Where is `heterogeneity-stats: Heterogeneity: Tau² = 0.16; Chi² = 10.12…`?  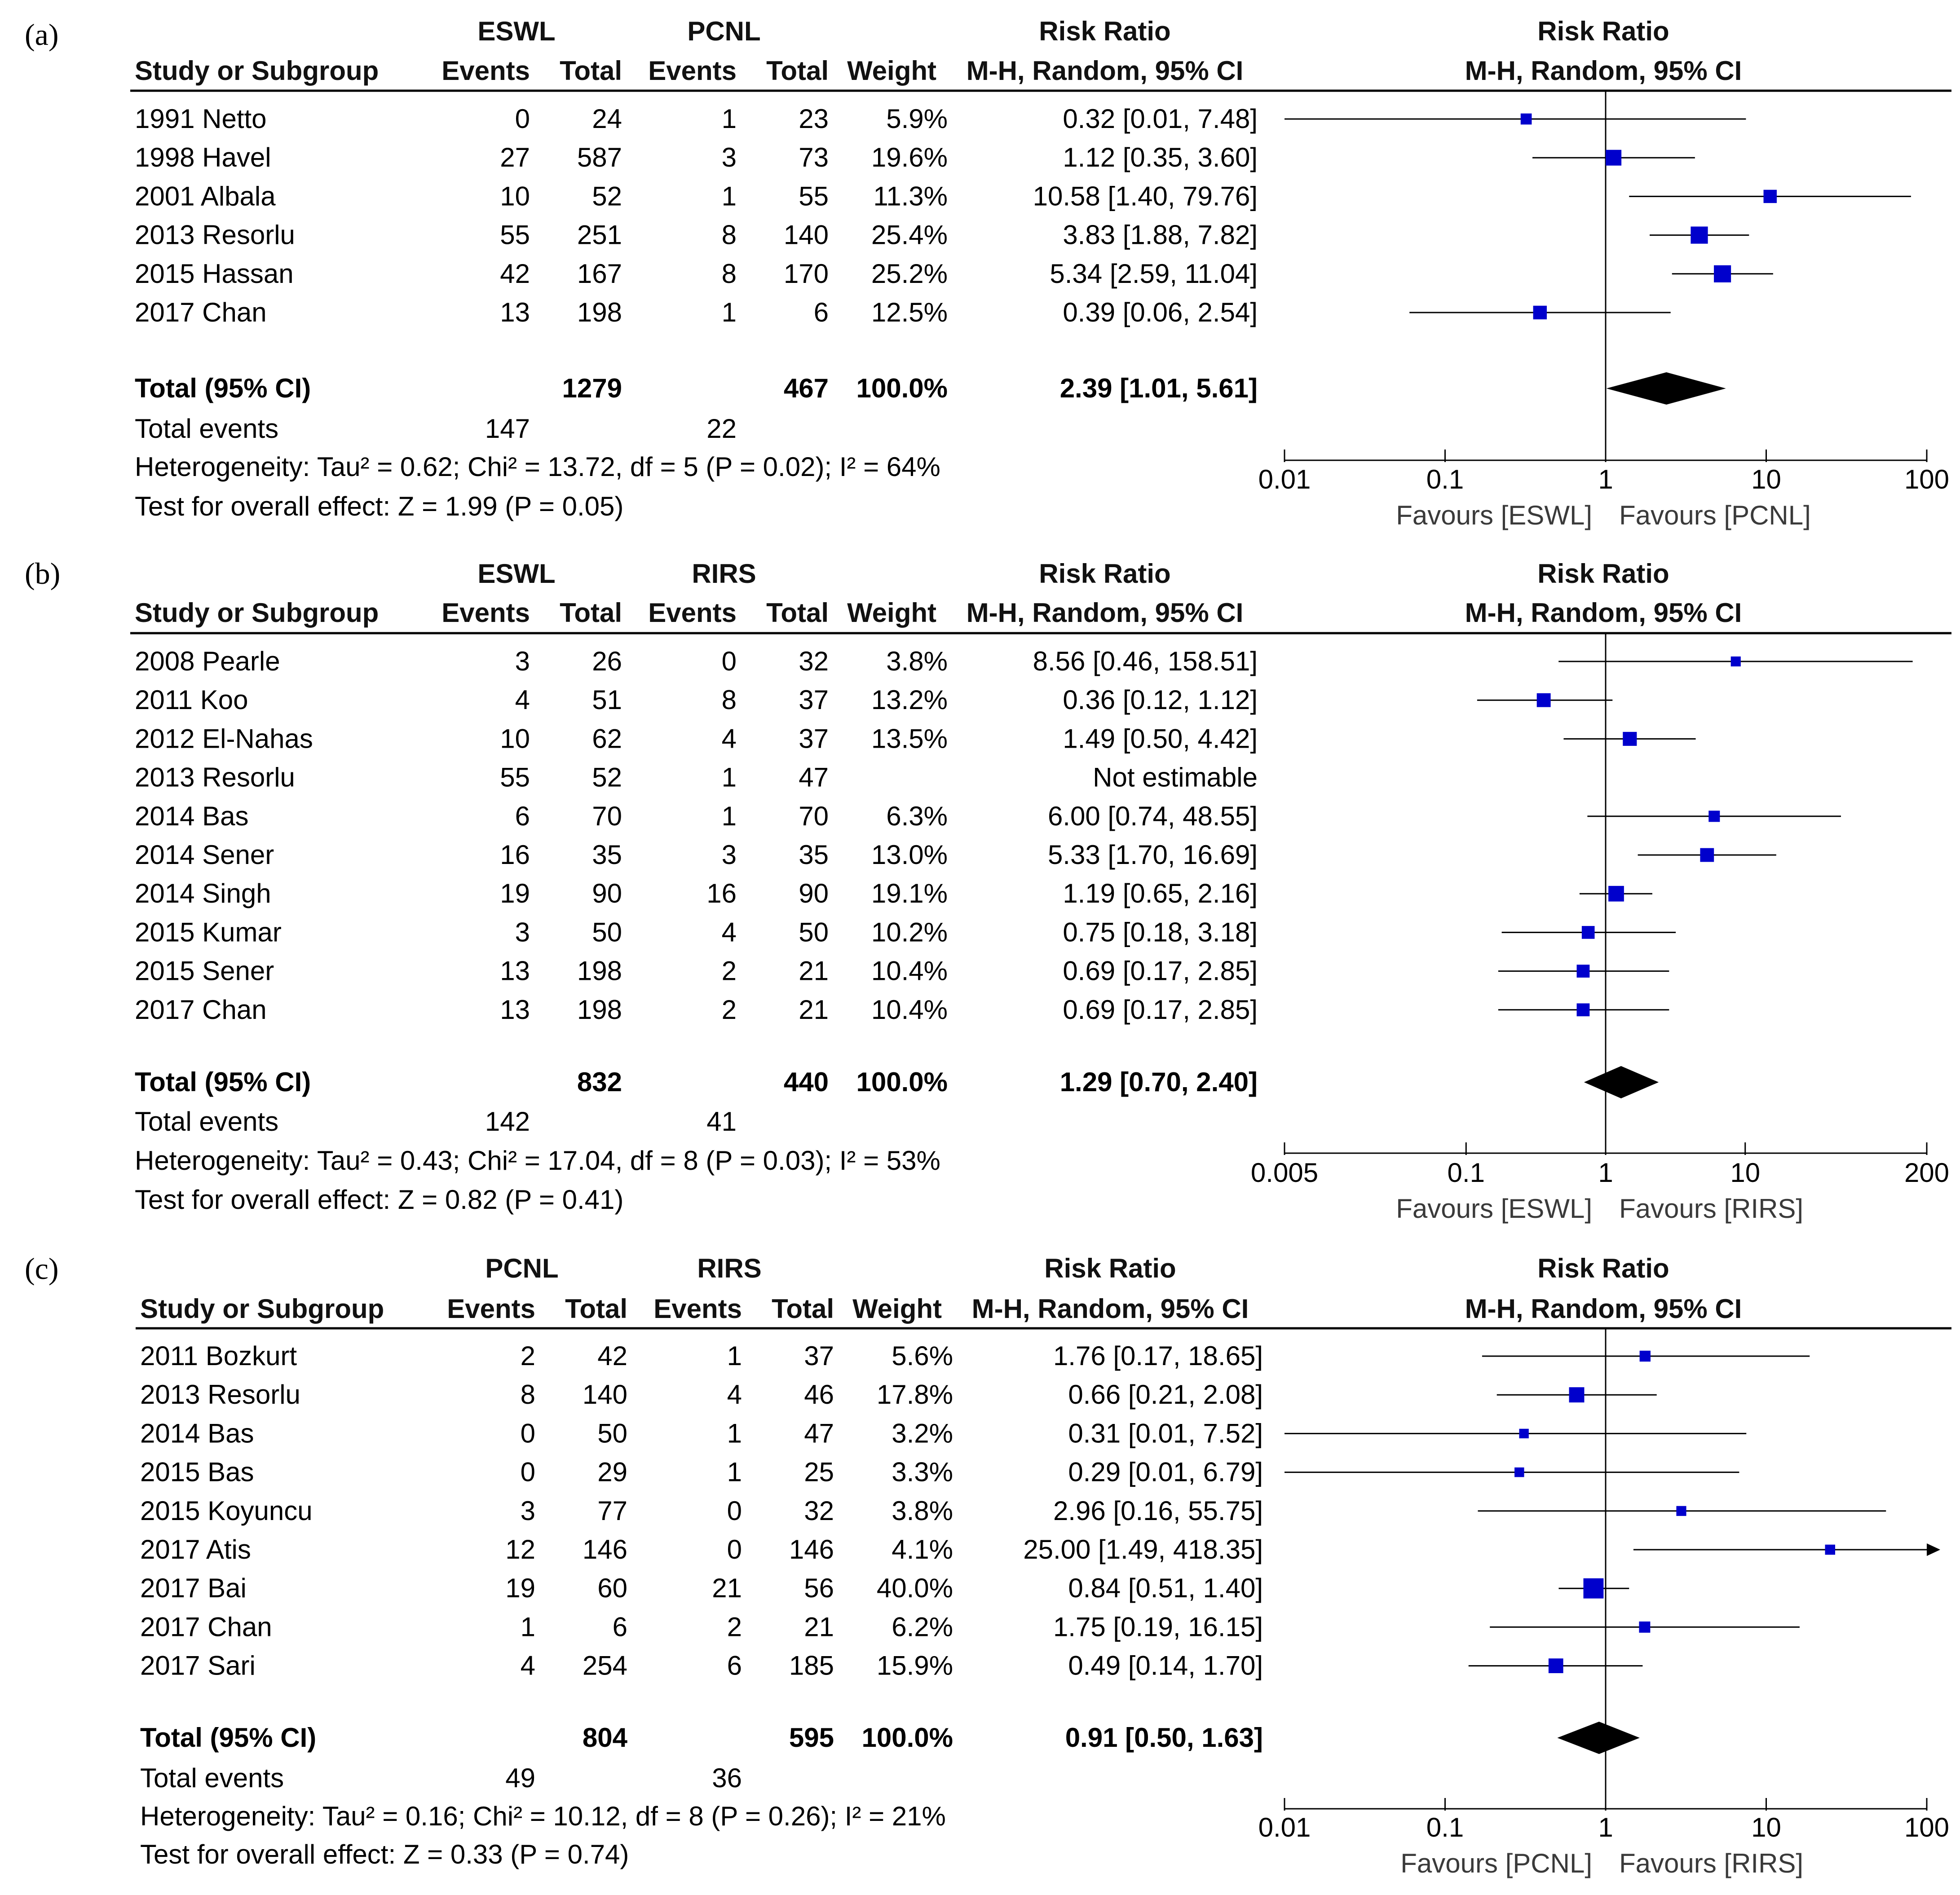 heterogeneity-stats: Heterogeneity: Tau² = 0.16; Chi² = 10.12… is located at coordinates (543, 1816).